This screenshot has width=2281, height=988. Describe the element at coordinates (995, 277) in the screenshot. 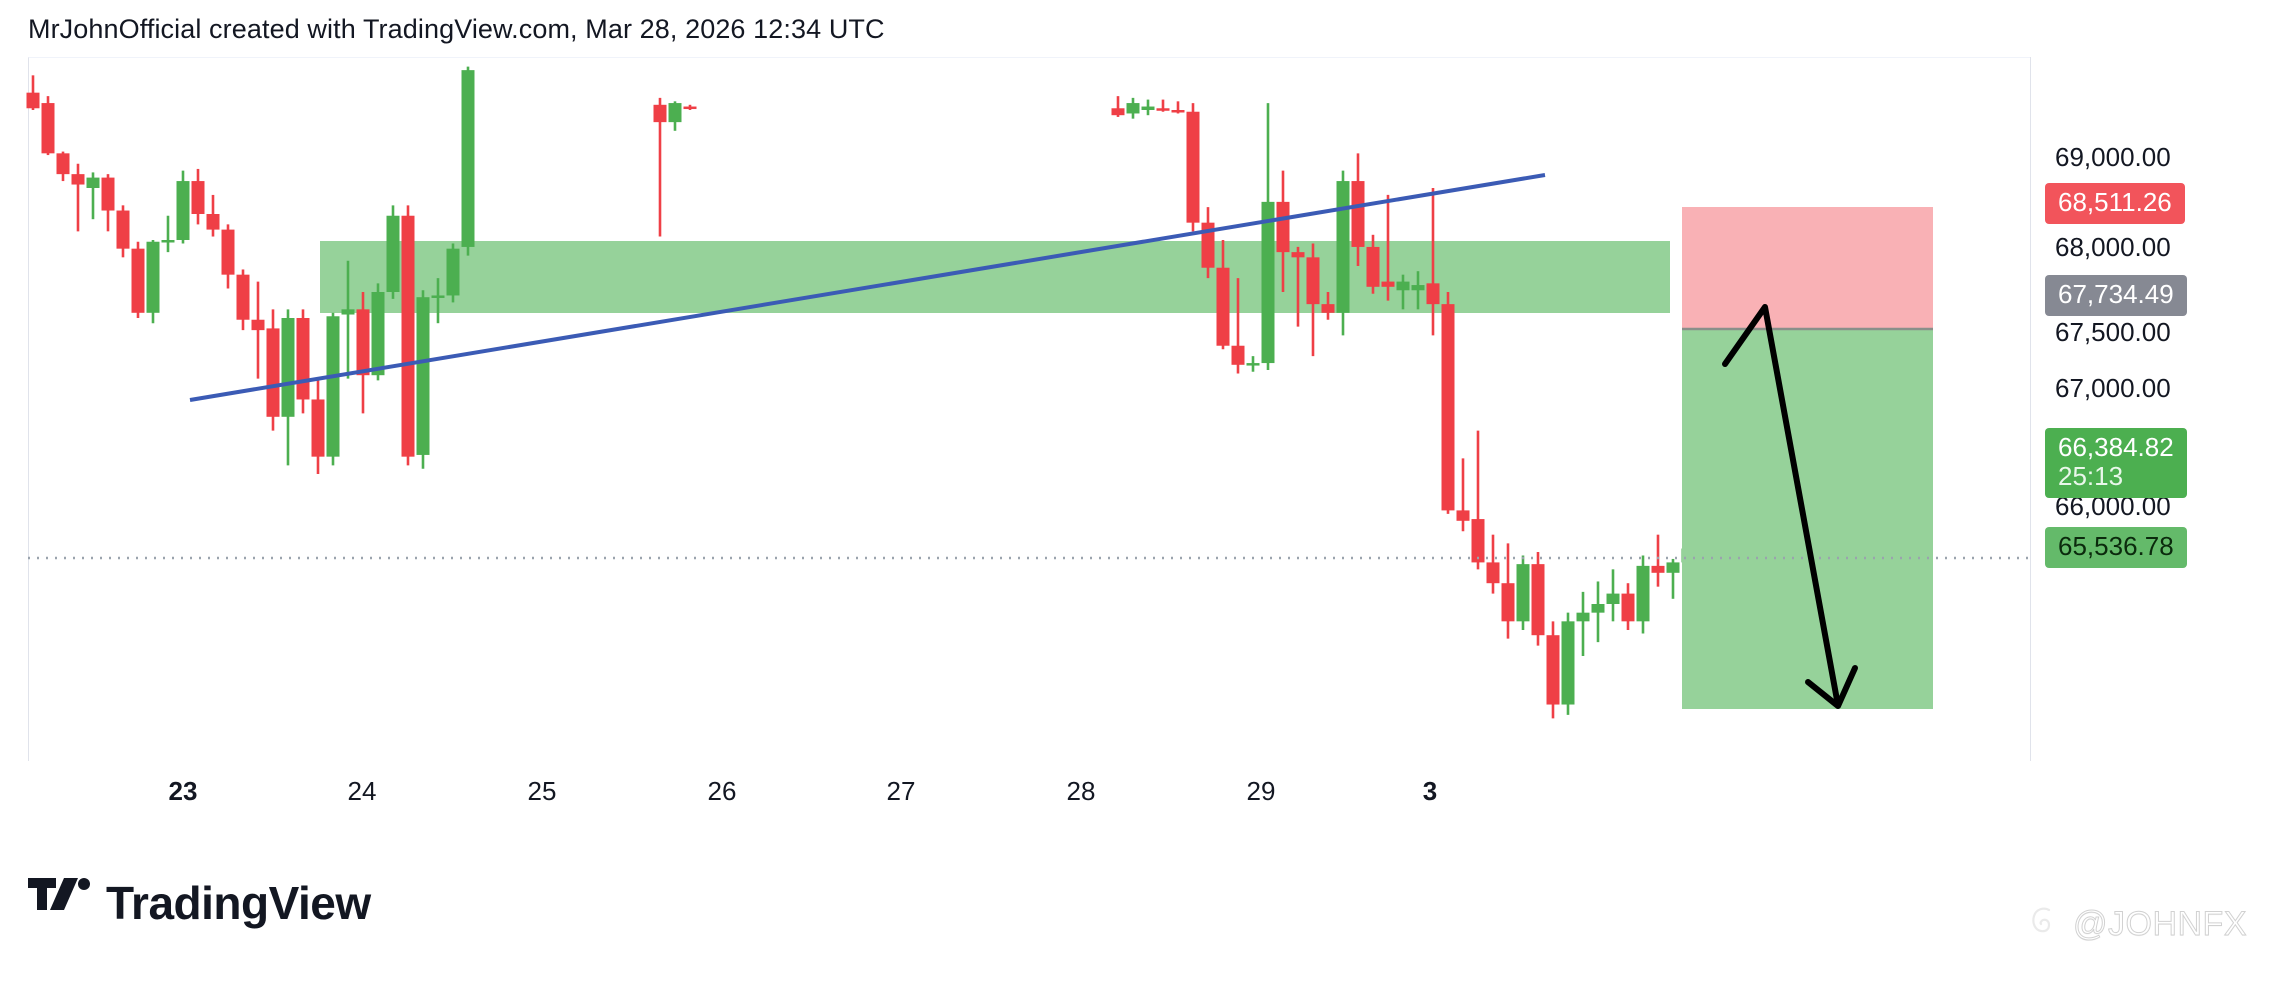

I see `support-resistance-zone` at that location.